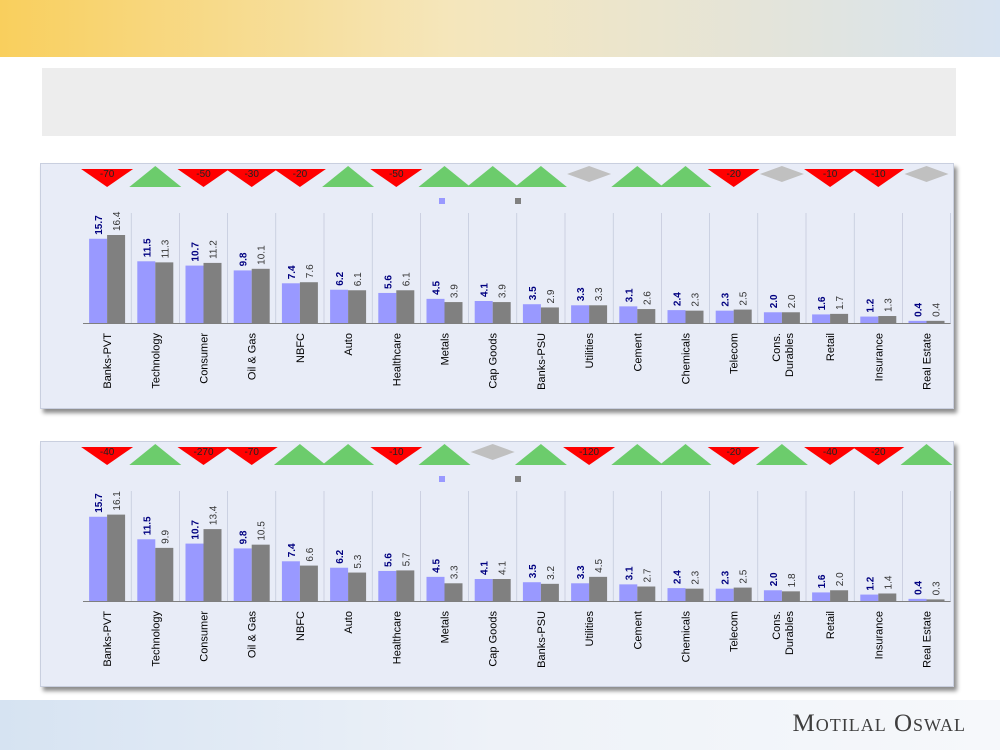 This screenshot has width=1000, height=750. What do you see at coordinates (590, 351) in the screenshot?
I see `category-label: Utilities` at bounding box center [590, 351].